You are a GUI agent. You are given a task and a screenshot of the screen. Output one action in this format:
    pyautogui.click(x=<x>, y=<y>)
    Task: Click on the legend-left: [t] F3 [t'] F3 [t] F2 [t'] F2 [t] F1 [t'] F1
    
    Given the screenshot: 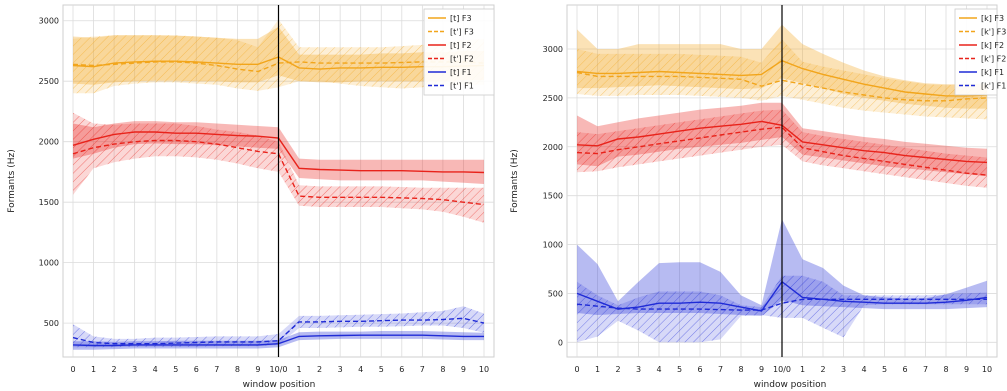 What is the action you would take?
    pyautogui.click(x=459, y=52)
    